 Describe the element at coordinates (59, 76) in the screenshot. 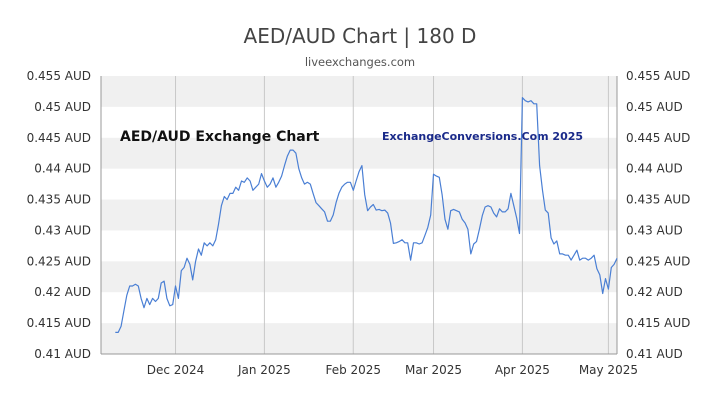

I see `y-tick-label-left: 0.455 AUD` at that location.